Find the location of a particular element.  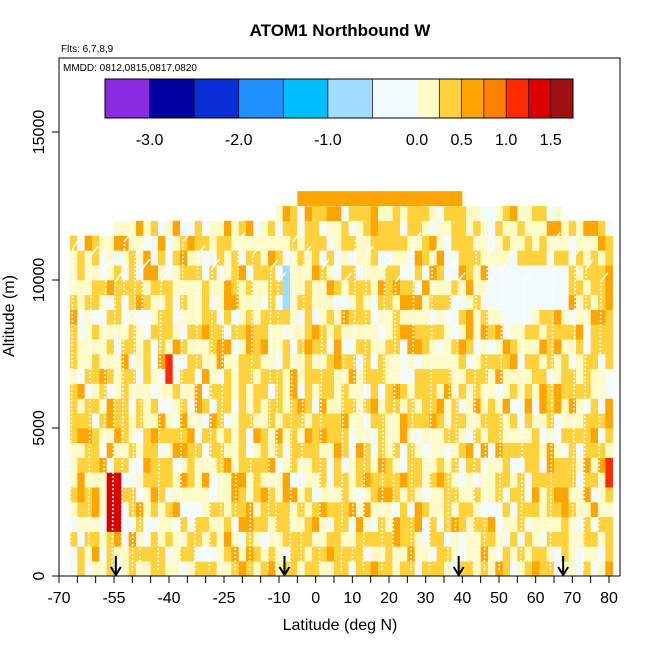

colorbar-bin is located at coordinates (172, 98).